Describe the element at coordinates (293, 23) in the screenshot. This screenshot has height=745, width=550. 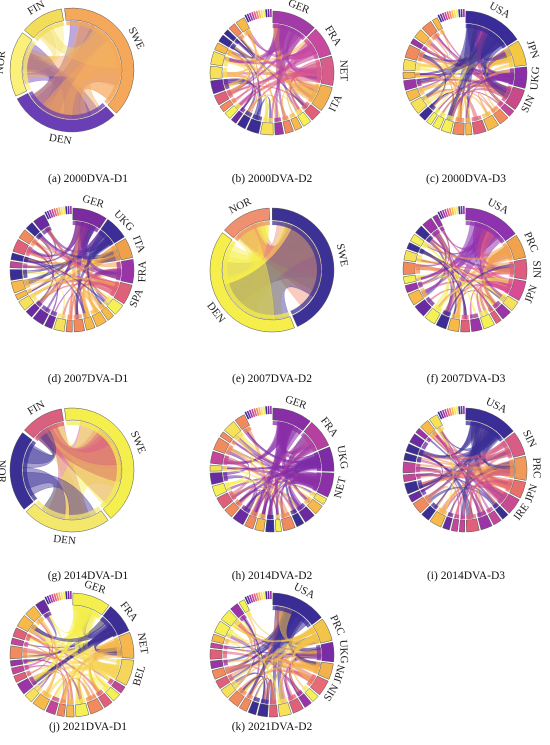
I see `sector-arc-ger` at that location.